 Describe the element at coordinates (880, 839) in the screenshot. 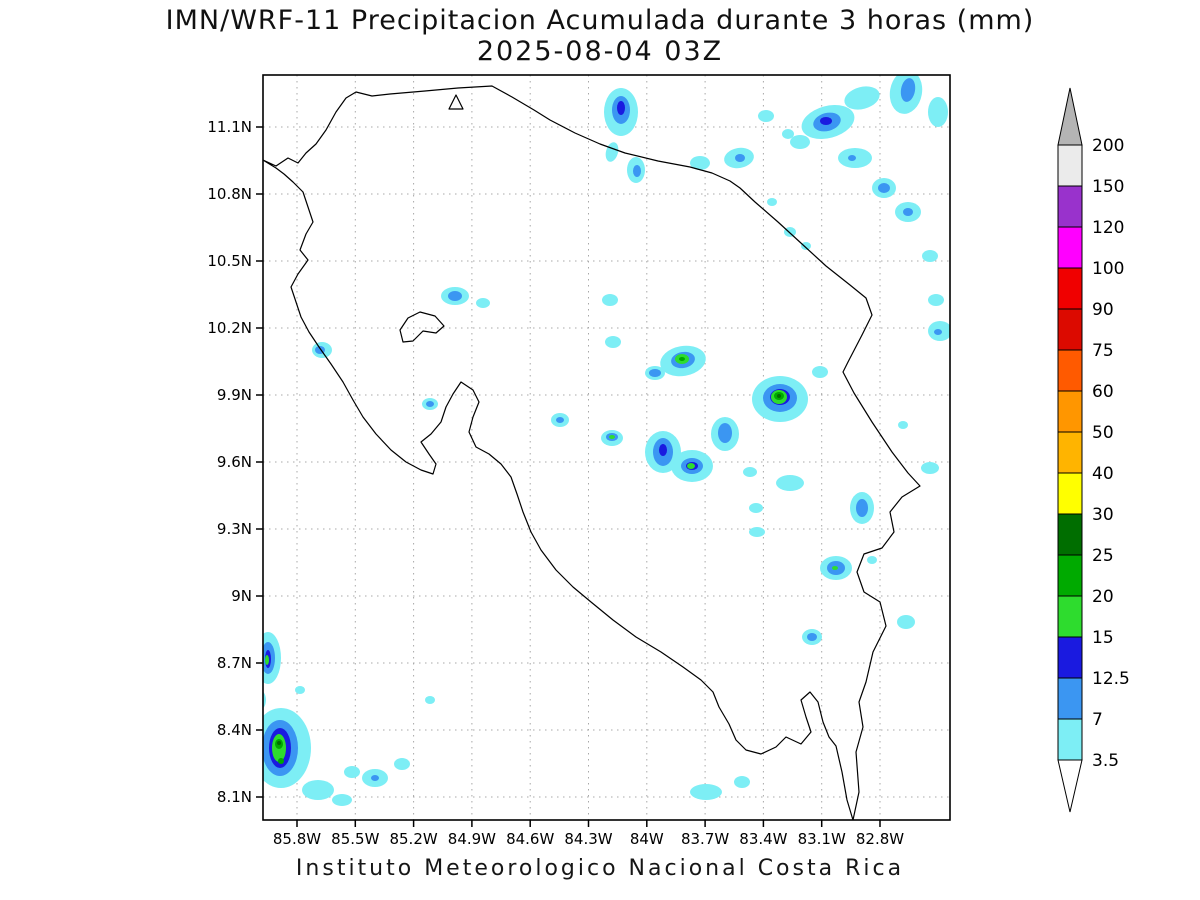

I see `lon-tick-label: 82.8W` at that location.